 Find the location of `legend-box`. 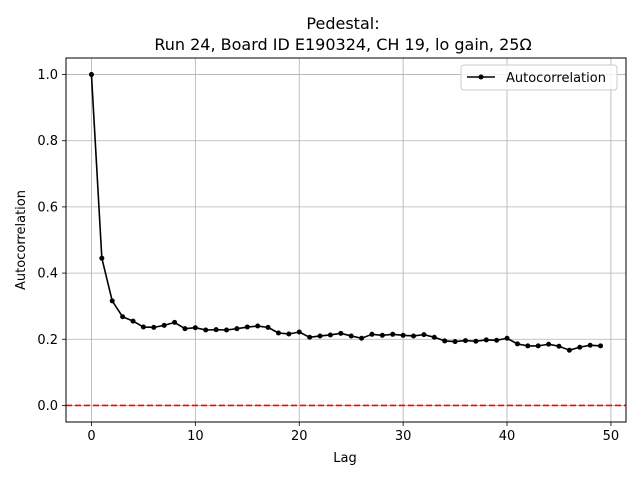

legend-box is located at coordinates (539, 77).